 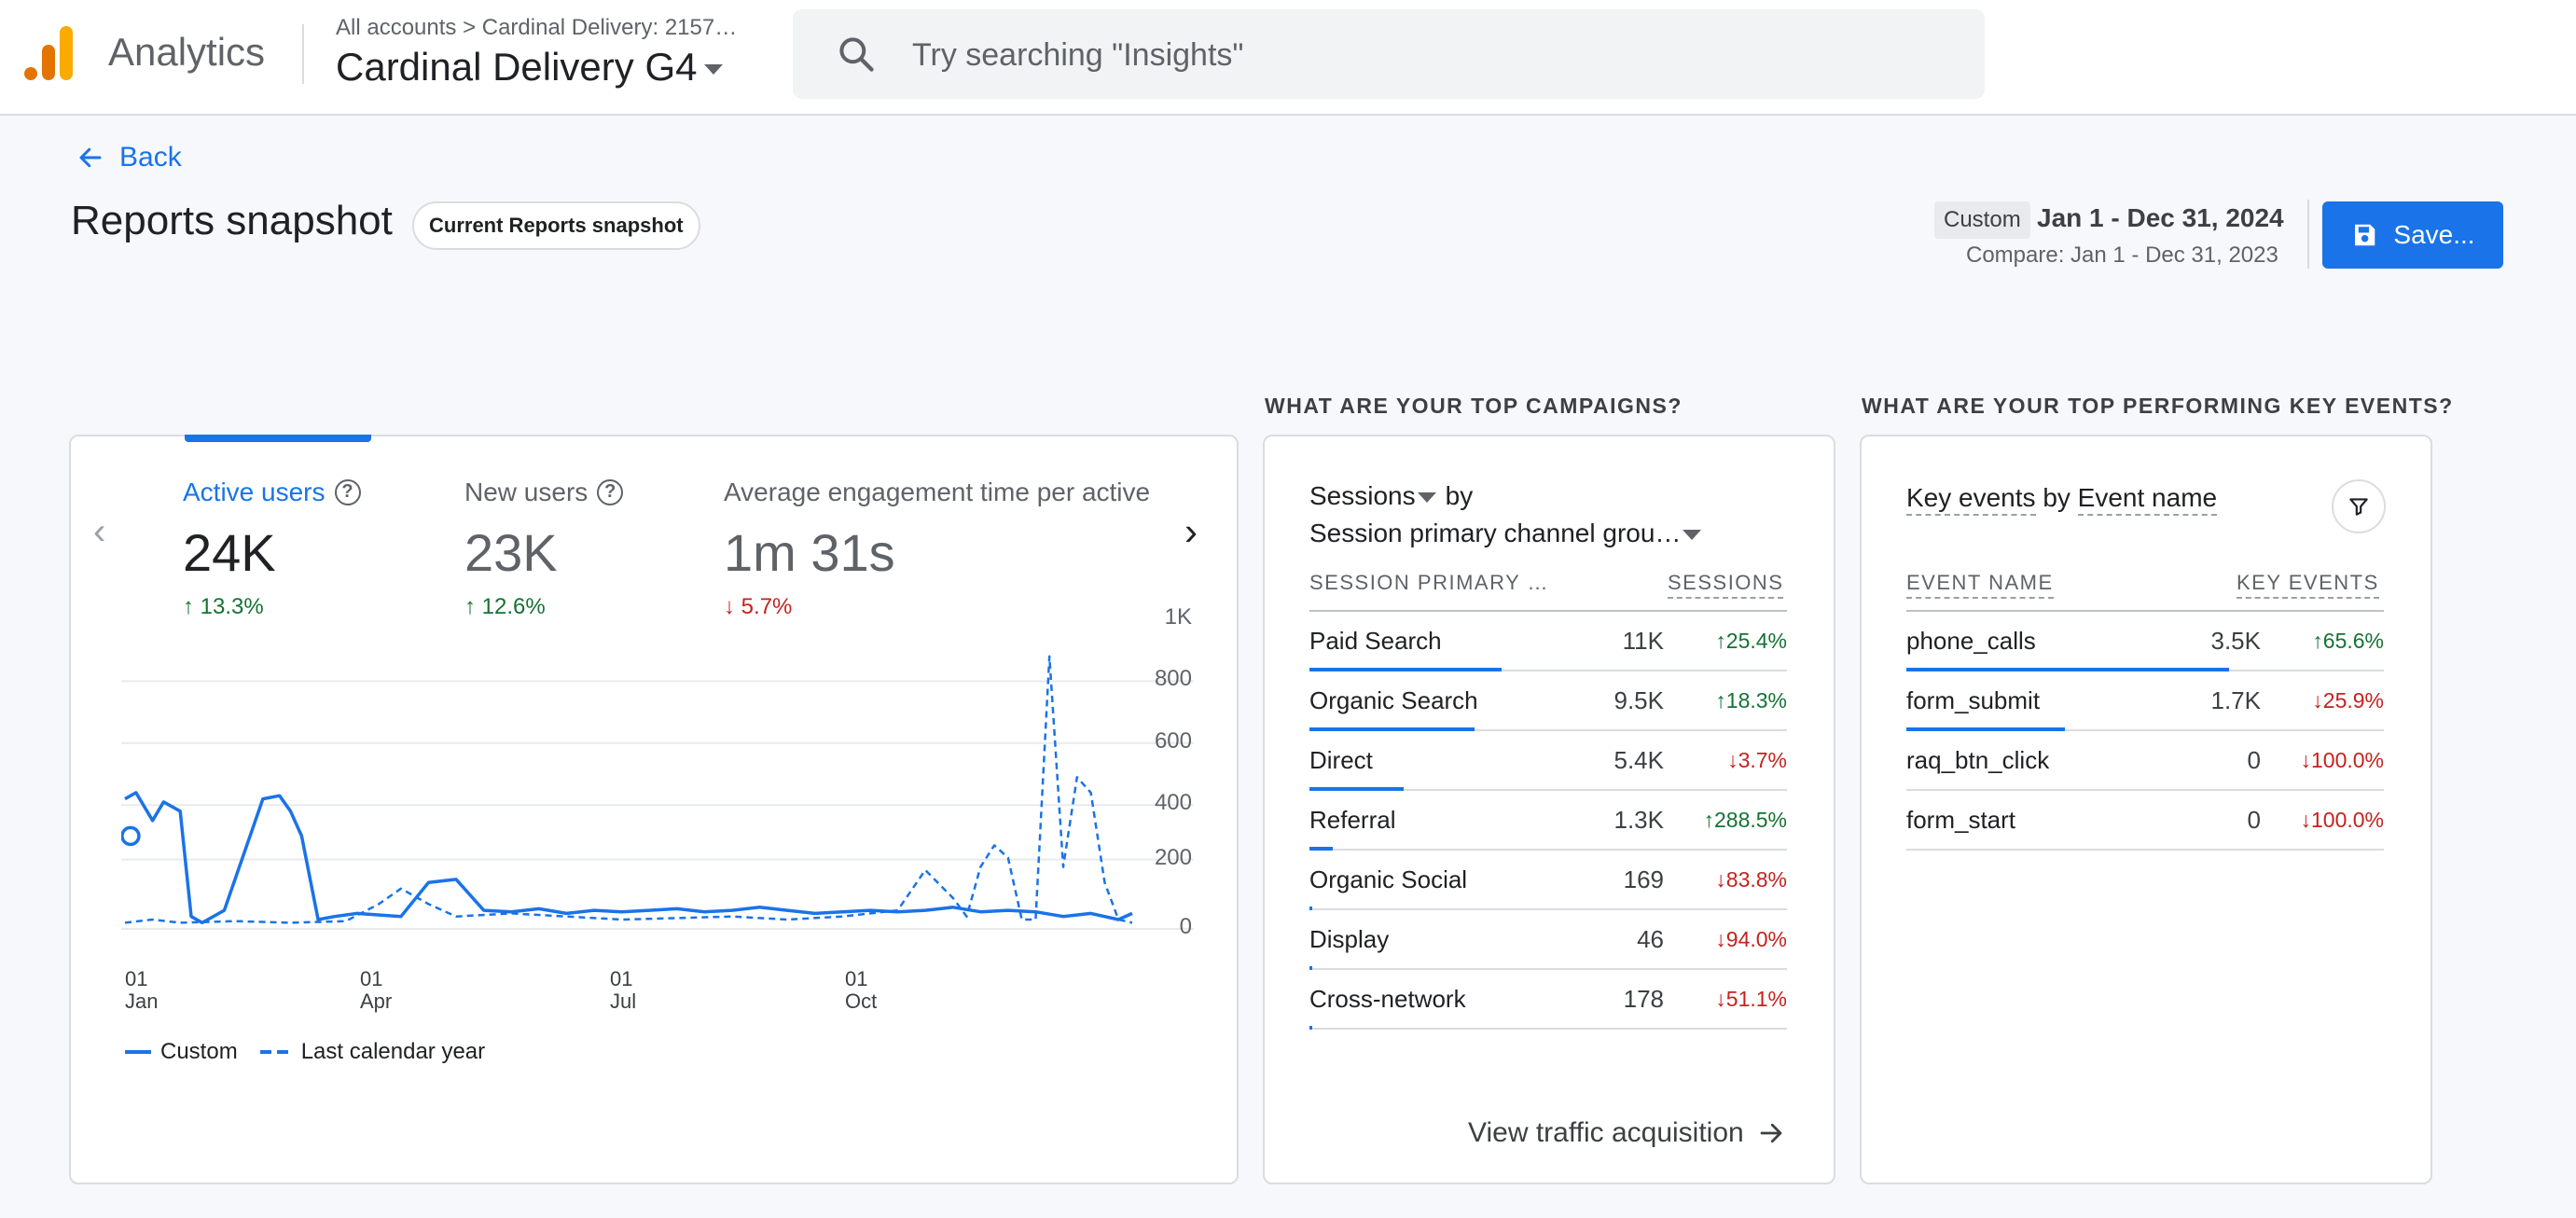 What do you see at coordinates (1606, 1132) in the screenshot?
I see `view-link-label: View traffic acquisition` at bounding box center [1606, 1132].